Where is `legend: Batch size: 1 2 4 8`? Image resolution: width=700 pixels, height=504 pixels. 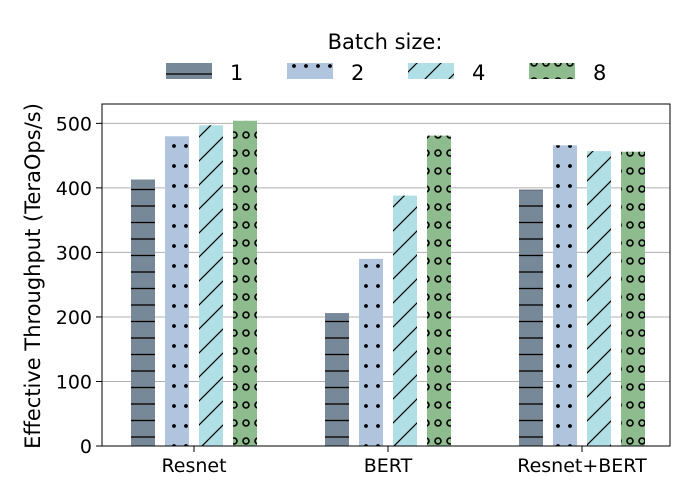 legend: Batch size: 1 2 4 8 is located at coordinates (386, 57).